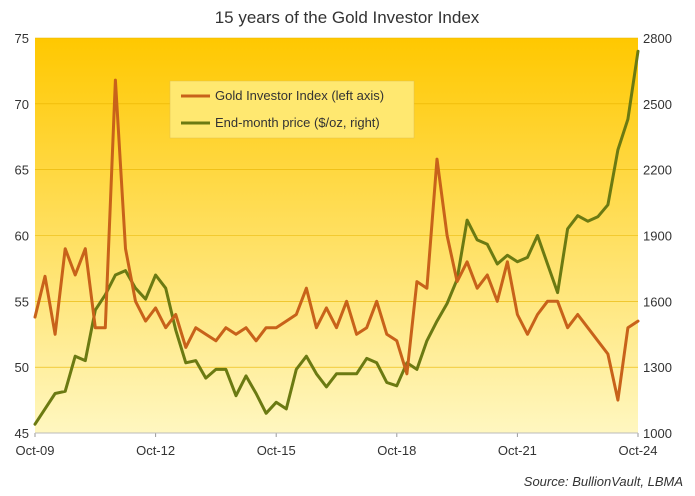 This screenshot has height=496, width=695. I want to click on legend-box, so click(292, 109).